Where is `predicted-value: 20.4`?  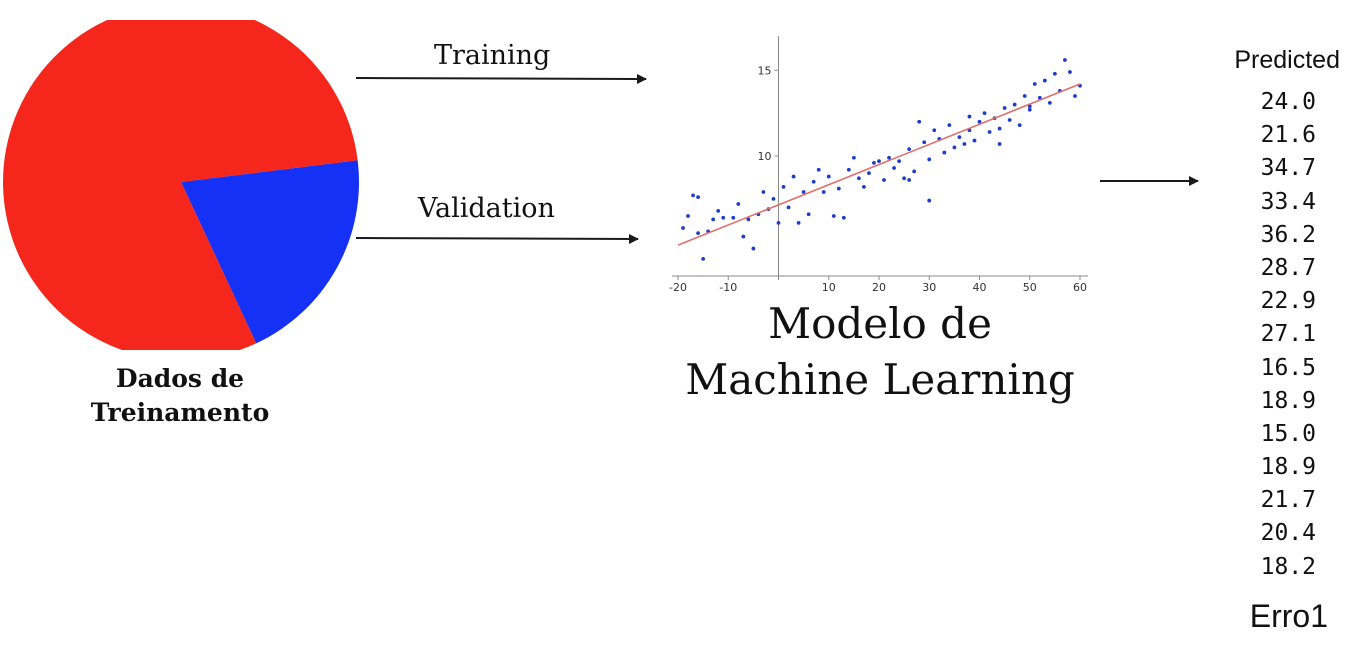 predicted-value: 20.4 is located at coordinates (1288, 533).